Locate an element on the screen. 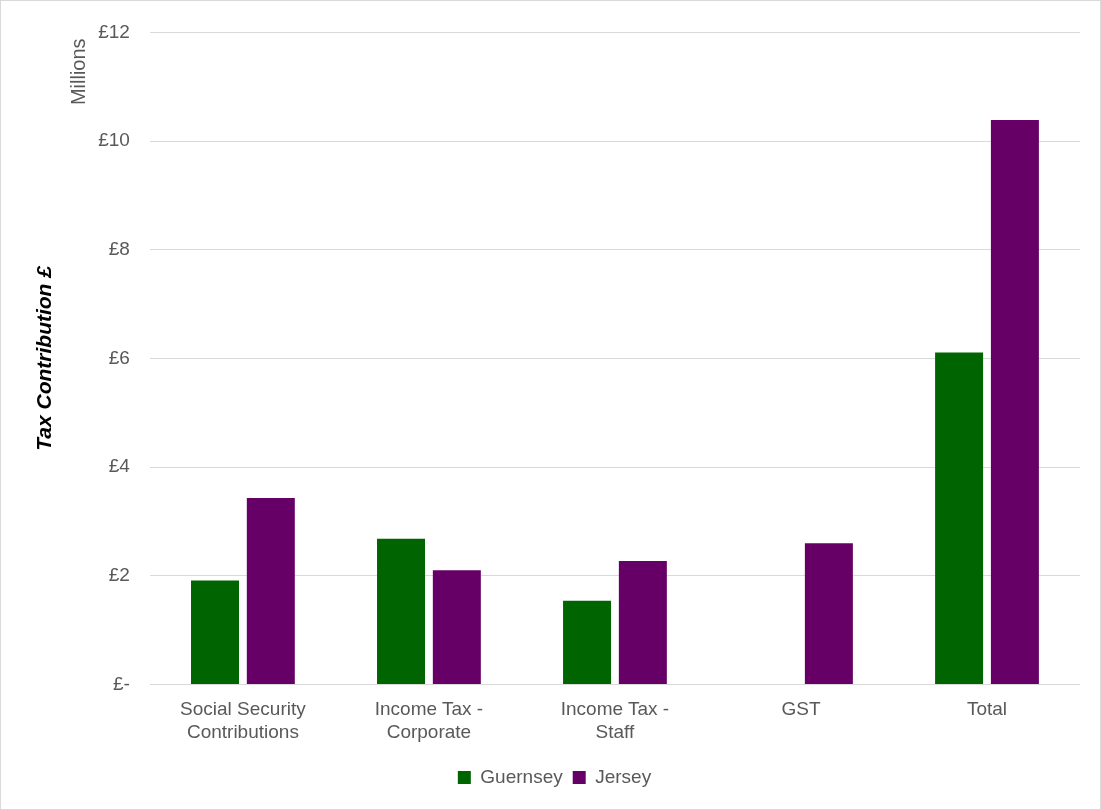 The height and width of the screenshot is (810, 1101). x-tick-label: Income Tax - Staff is located at coordinates (615, 720).